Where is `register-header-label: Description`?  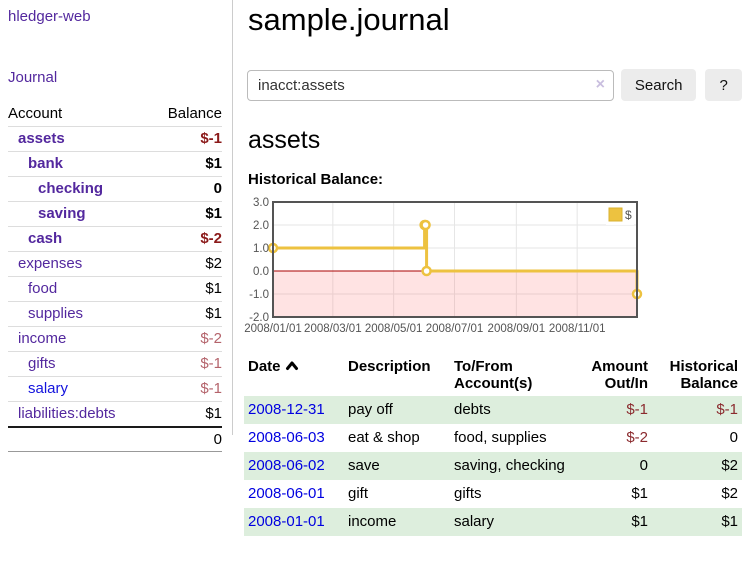 register-header-label: Description is located at coordinates (389, 366).